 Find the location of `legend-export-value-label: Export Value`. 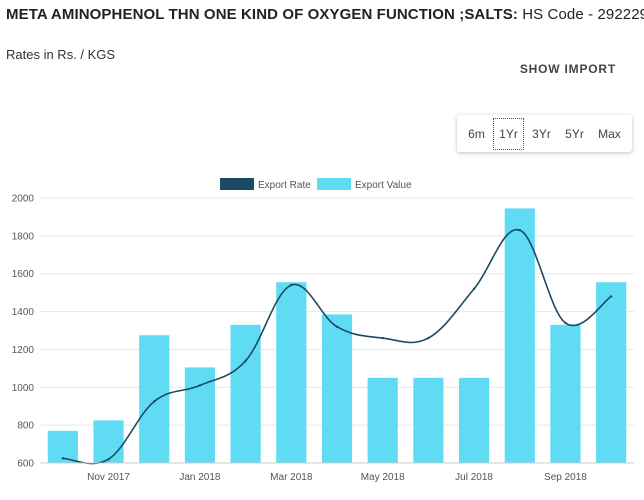

legend-export-value-label: Export Value is located at coordinates (383, 185).